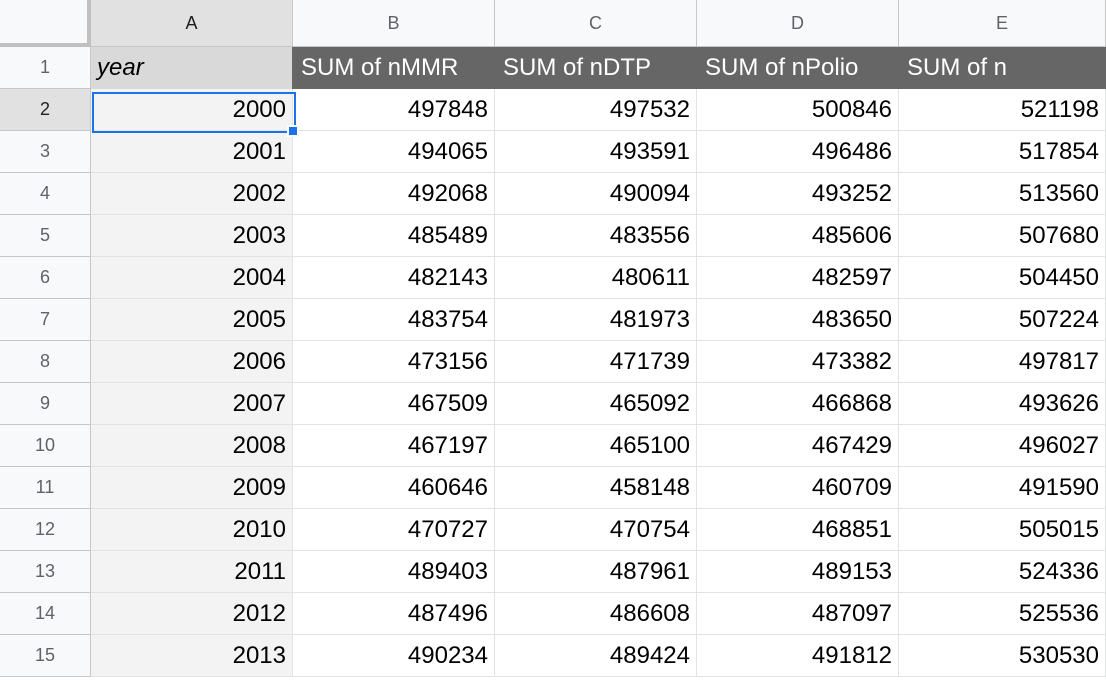 The image size is (1106, 681). Describe the element at coordinates (45, 446) in the screenshot. I see `row-header-10: 10` at that location.